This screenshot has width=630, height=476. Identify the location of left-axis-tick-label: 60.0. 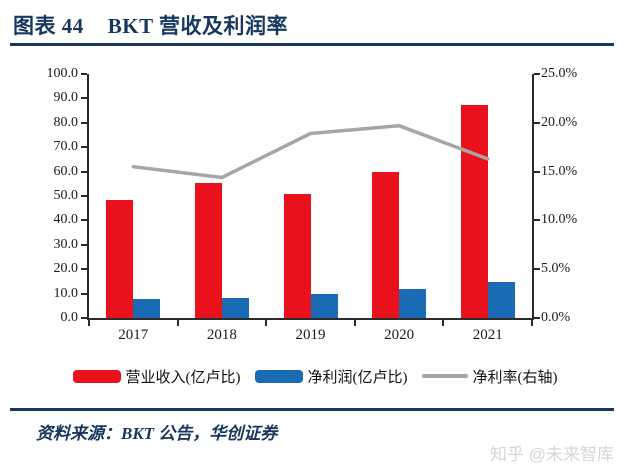
(66, 171).